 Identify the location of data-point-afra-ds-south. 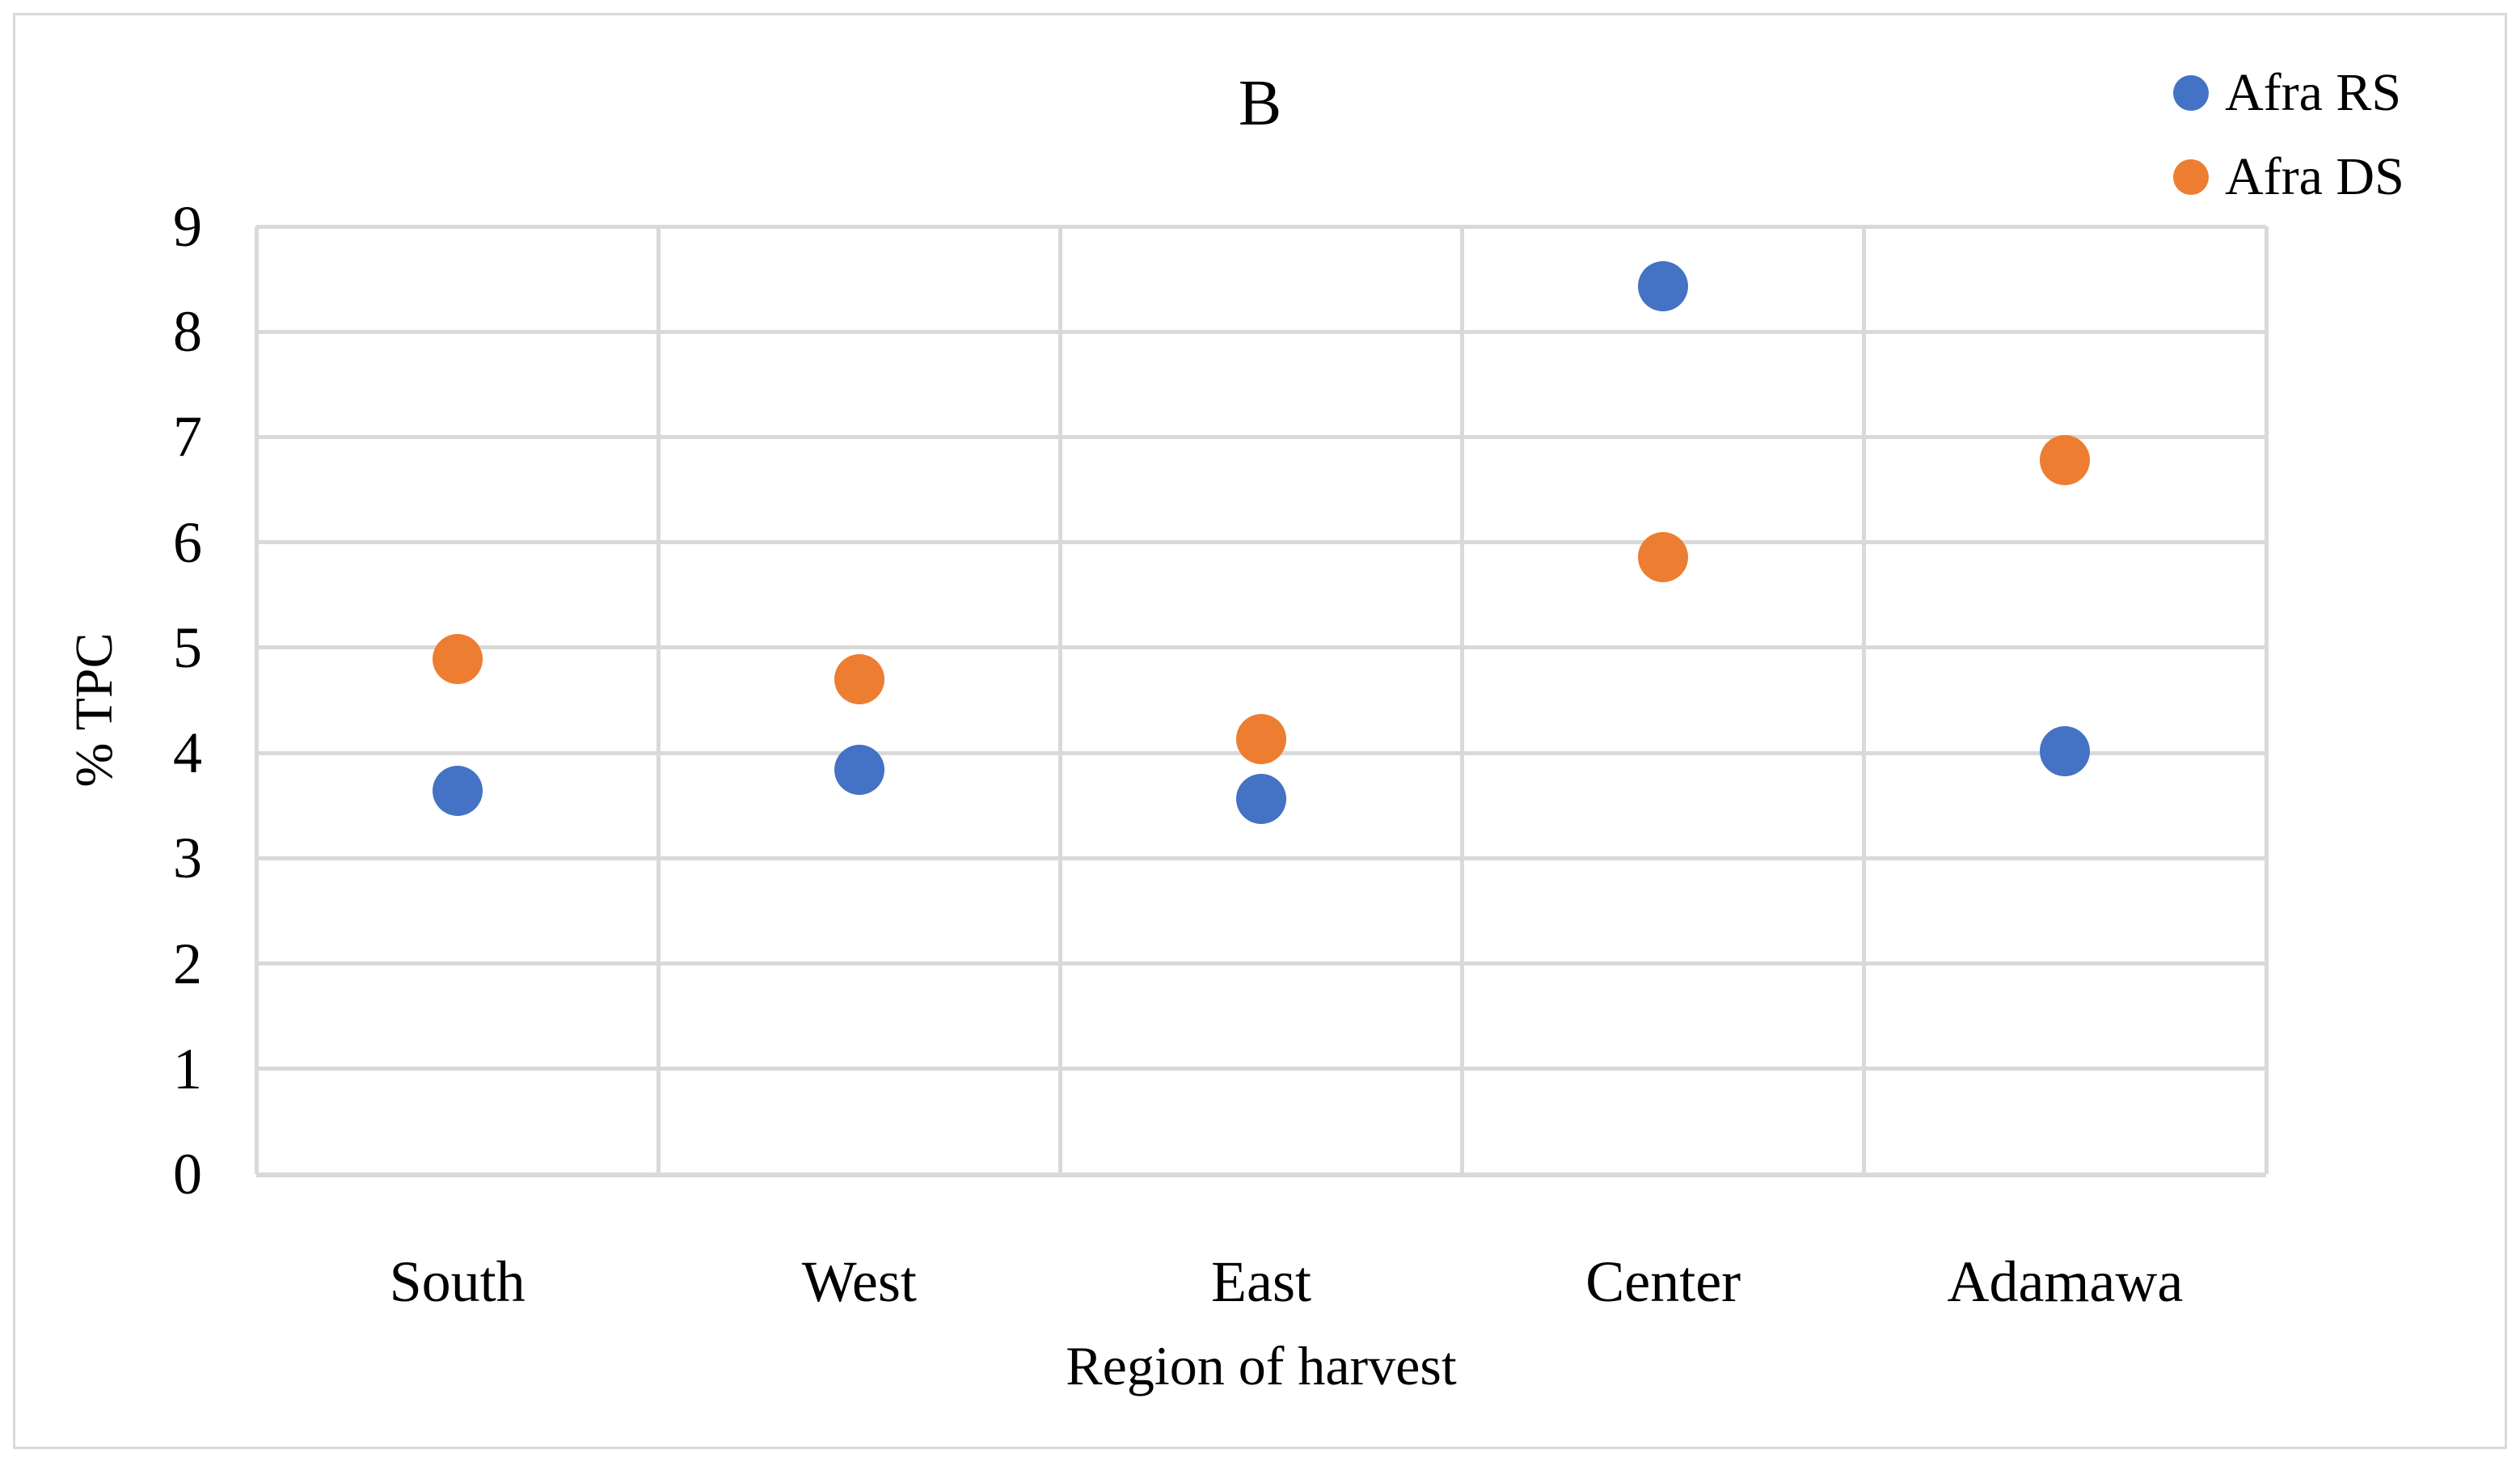
(457, 659).